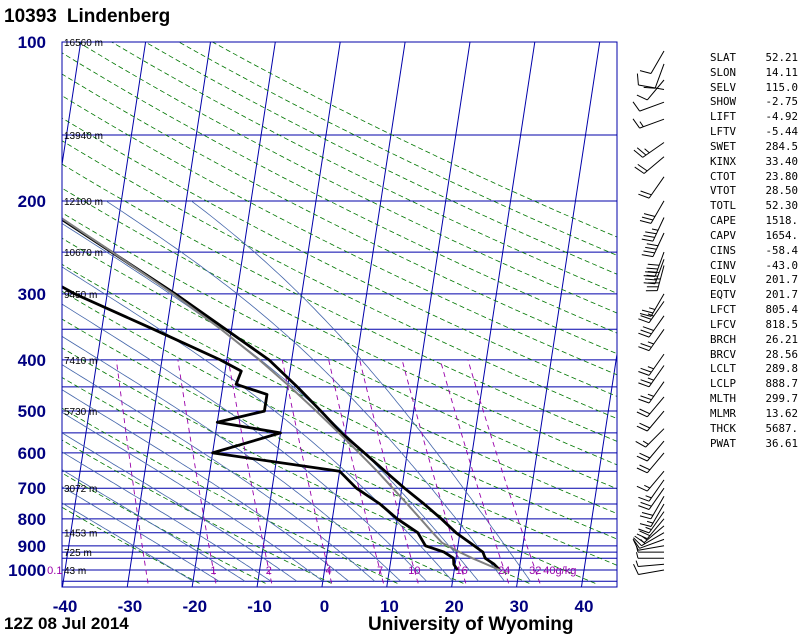  What do you see at coordinates (32, 42) in the screenshot?
I see `y-tick-label: 100` at bounding box center [32, 42].